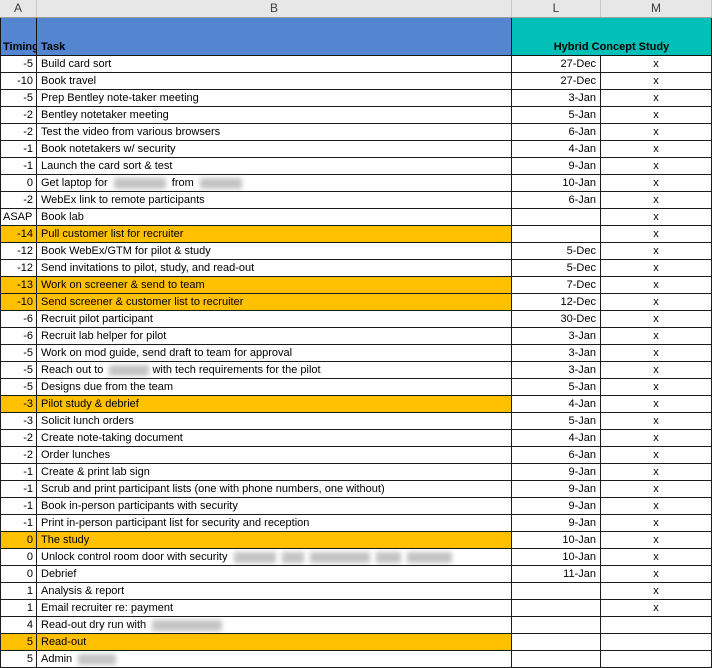  I want to click on timing-cell: -12, so click(18, 268).